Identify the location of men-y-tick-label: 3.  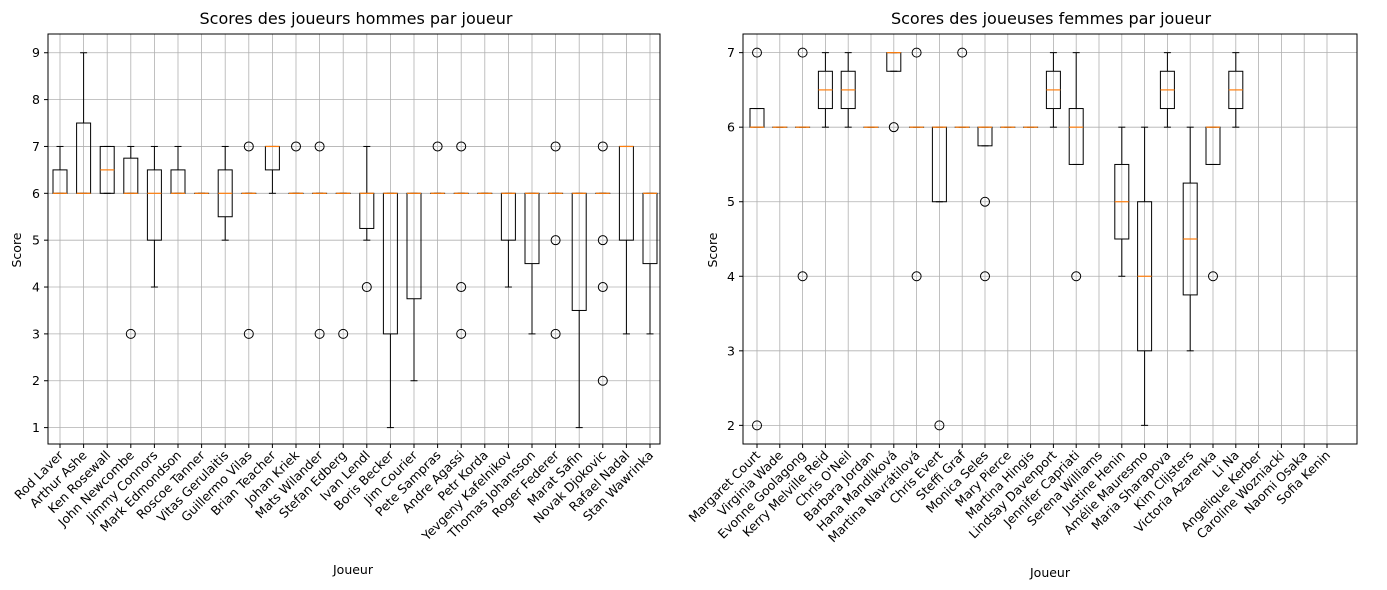
(36, 333).